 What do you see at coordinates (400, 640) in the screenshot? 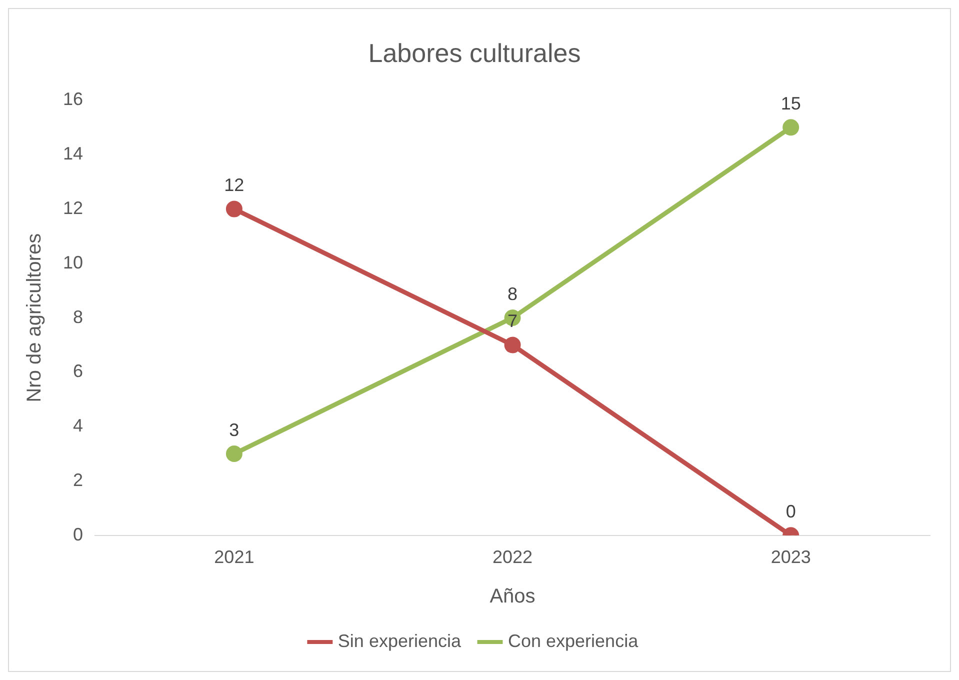
I see `legend-label: Sin experiencia` at bounding box center [400, 640].